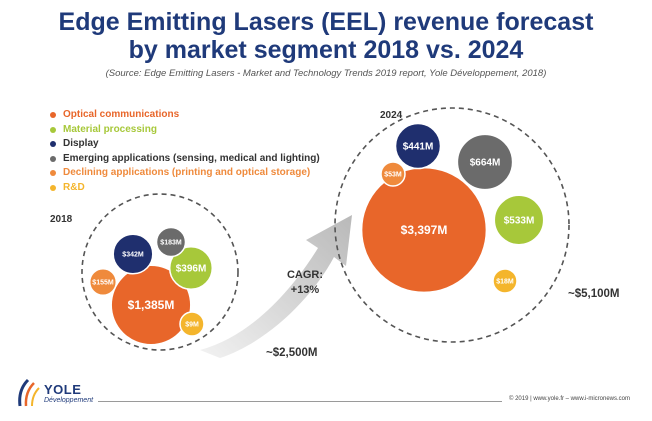 Image resolution: width=652 pixels, height=421 pixels. I want to click on bubble-label-2024-emerging: $664M, so click(485, 163).